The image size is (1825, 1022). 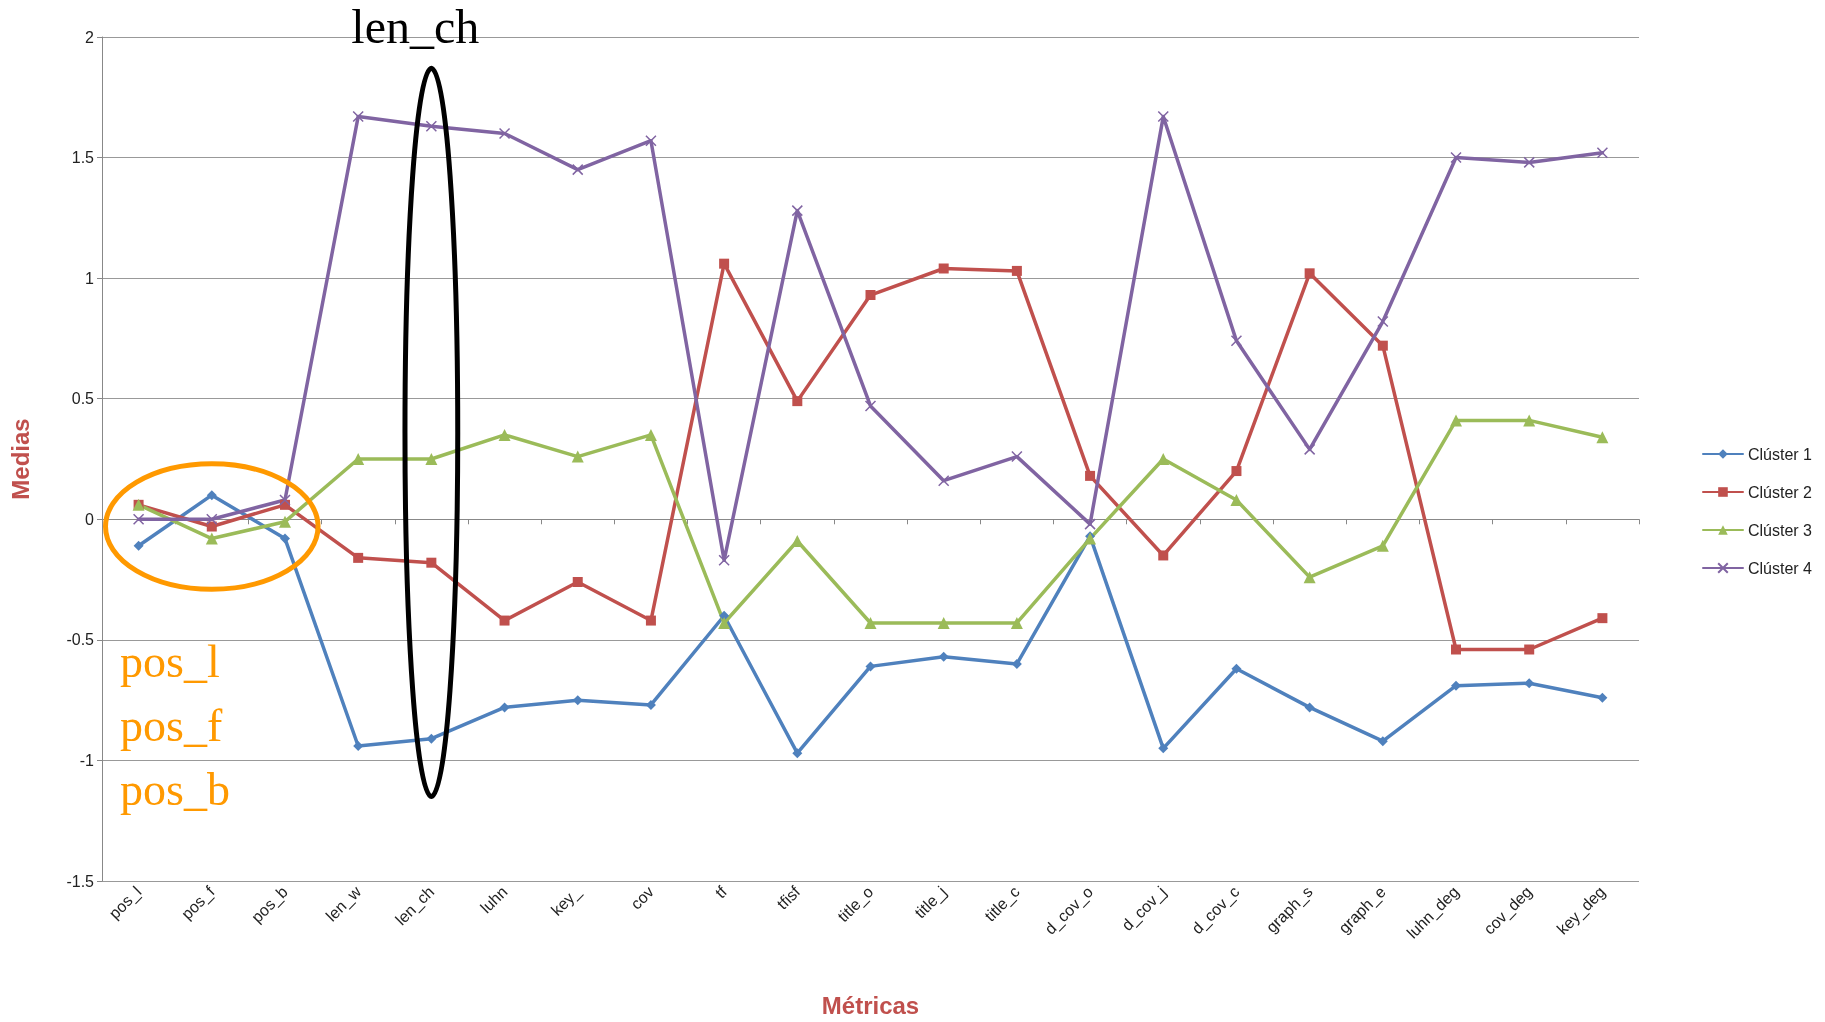 I want to click on x-tick-label: luhn, so click(x=494, y=899).